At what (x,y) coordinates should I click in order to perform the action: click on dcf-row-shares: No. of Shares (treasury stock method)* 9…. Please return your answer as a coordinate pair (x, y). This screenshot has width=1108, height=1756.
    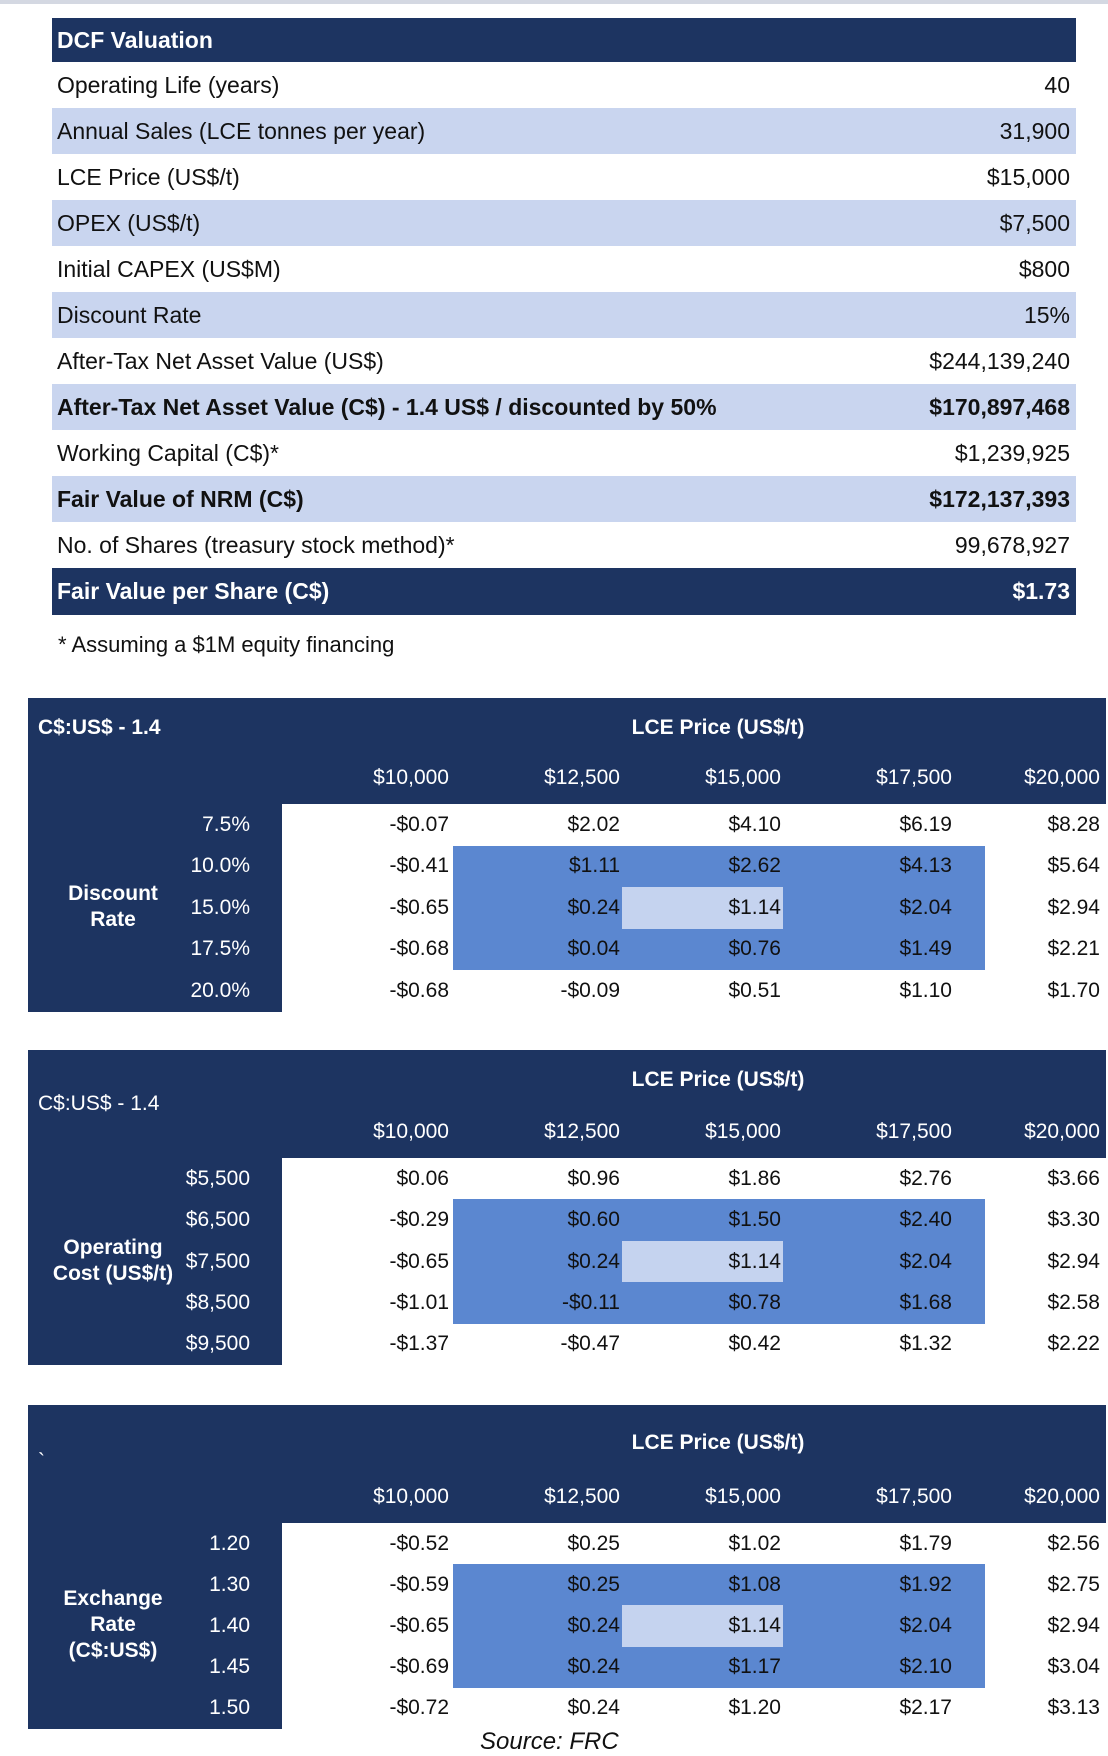
    Looking at the image, I should click on (564, 545).